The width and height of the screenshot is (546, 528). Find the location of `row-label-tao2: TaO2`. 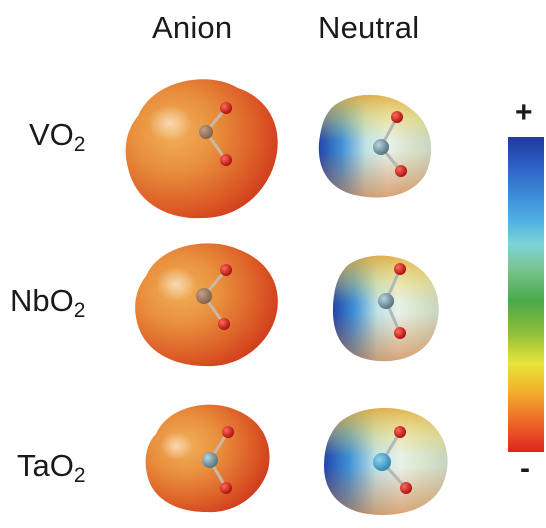

row-label-tao2: TaO2 is located at coordinates (51, 468).